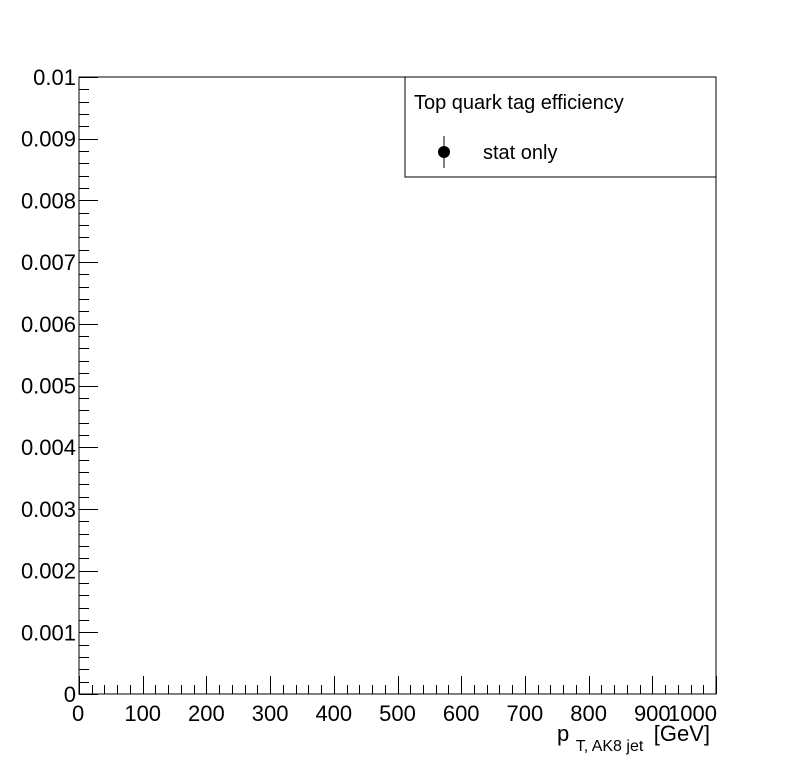  What do you see at coordinates (54, 77) in the screenshot?
I see `y-tick-label: 0.01` at bounding box center [54, 77].